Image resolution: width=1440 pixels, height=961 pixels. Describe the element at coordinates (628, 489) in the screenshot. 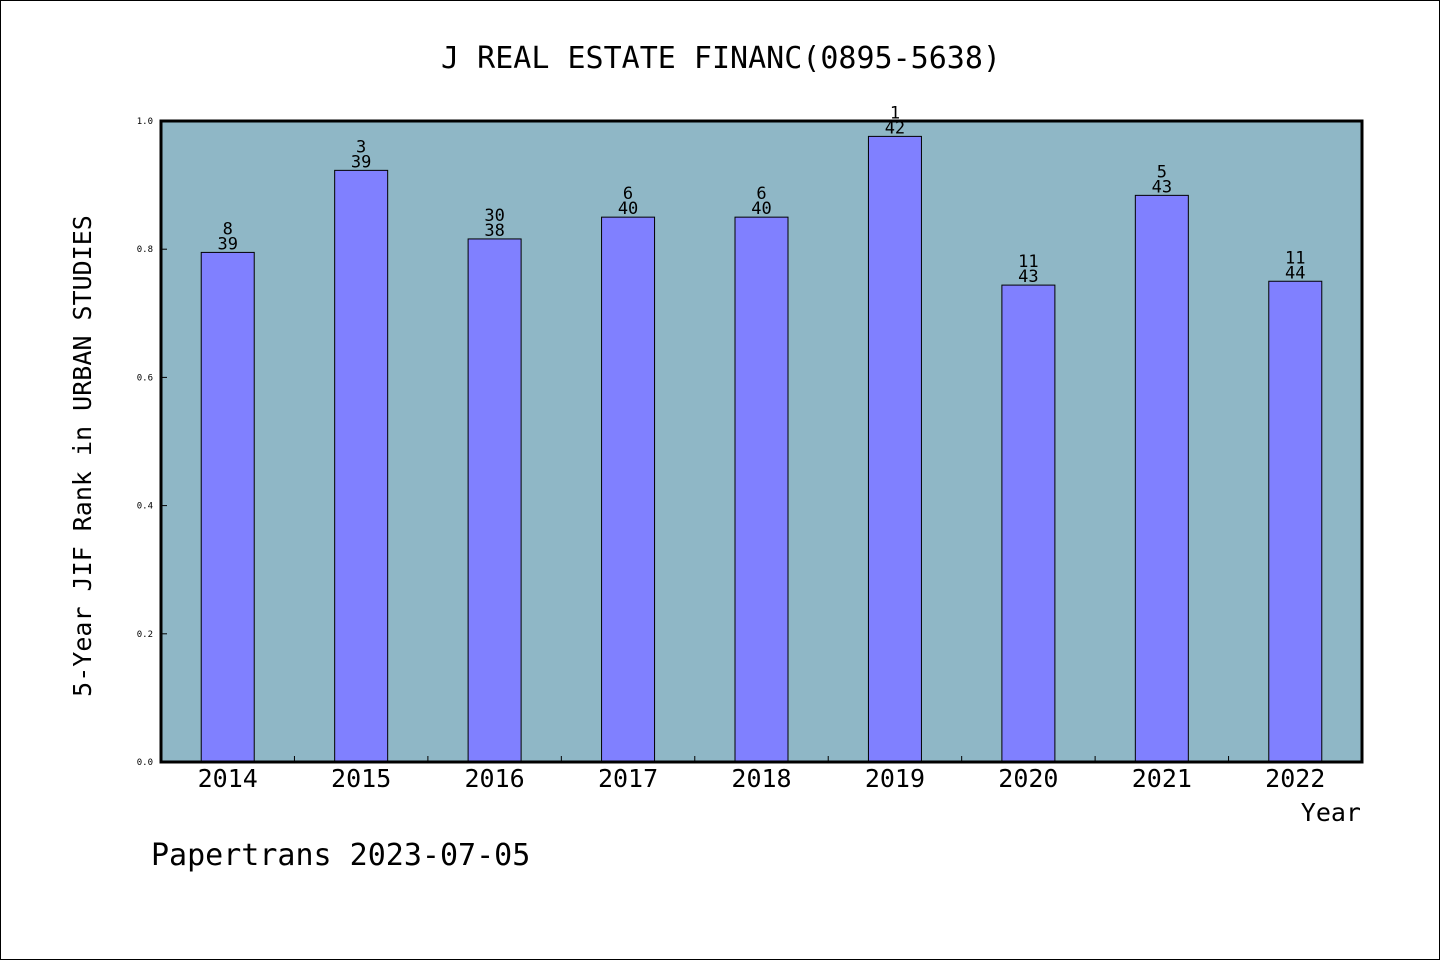

I see `bar-2017` at that location.